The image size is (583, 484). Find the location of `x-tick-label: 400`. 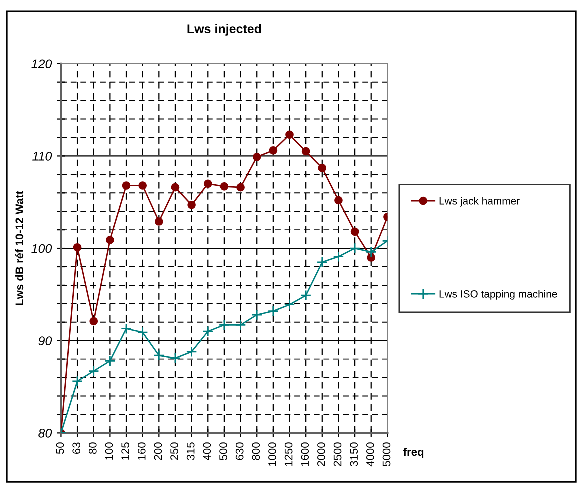

x-tick-label: 400 is located at coordinates (207, 451).